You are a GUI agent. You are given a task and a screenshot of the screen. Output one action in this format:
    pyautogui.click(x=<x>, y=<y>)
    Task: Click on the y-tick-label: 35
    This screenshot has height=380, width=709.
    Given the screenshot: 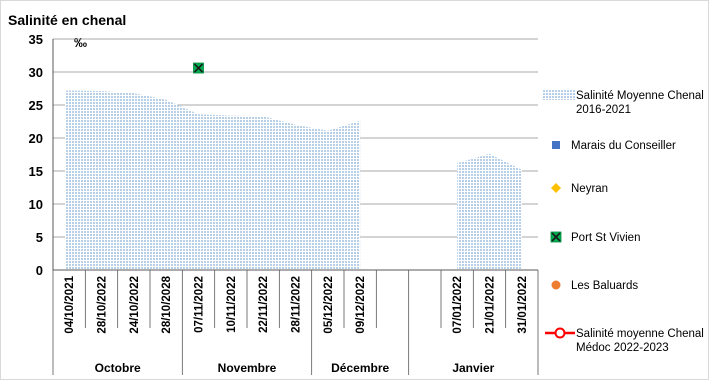 What is the action you would take?
    pyautogui.click(x=36, y=39)
    